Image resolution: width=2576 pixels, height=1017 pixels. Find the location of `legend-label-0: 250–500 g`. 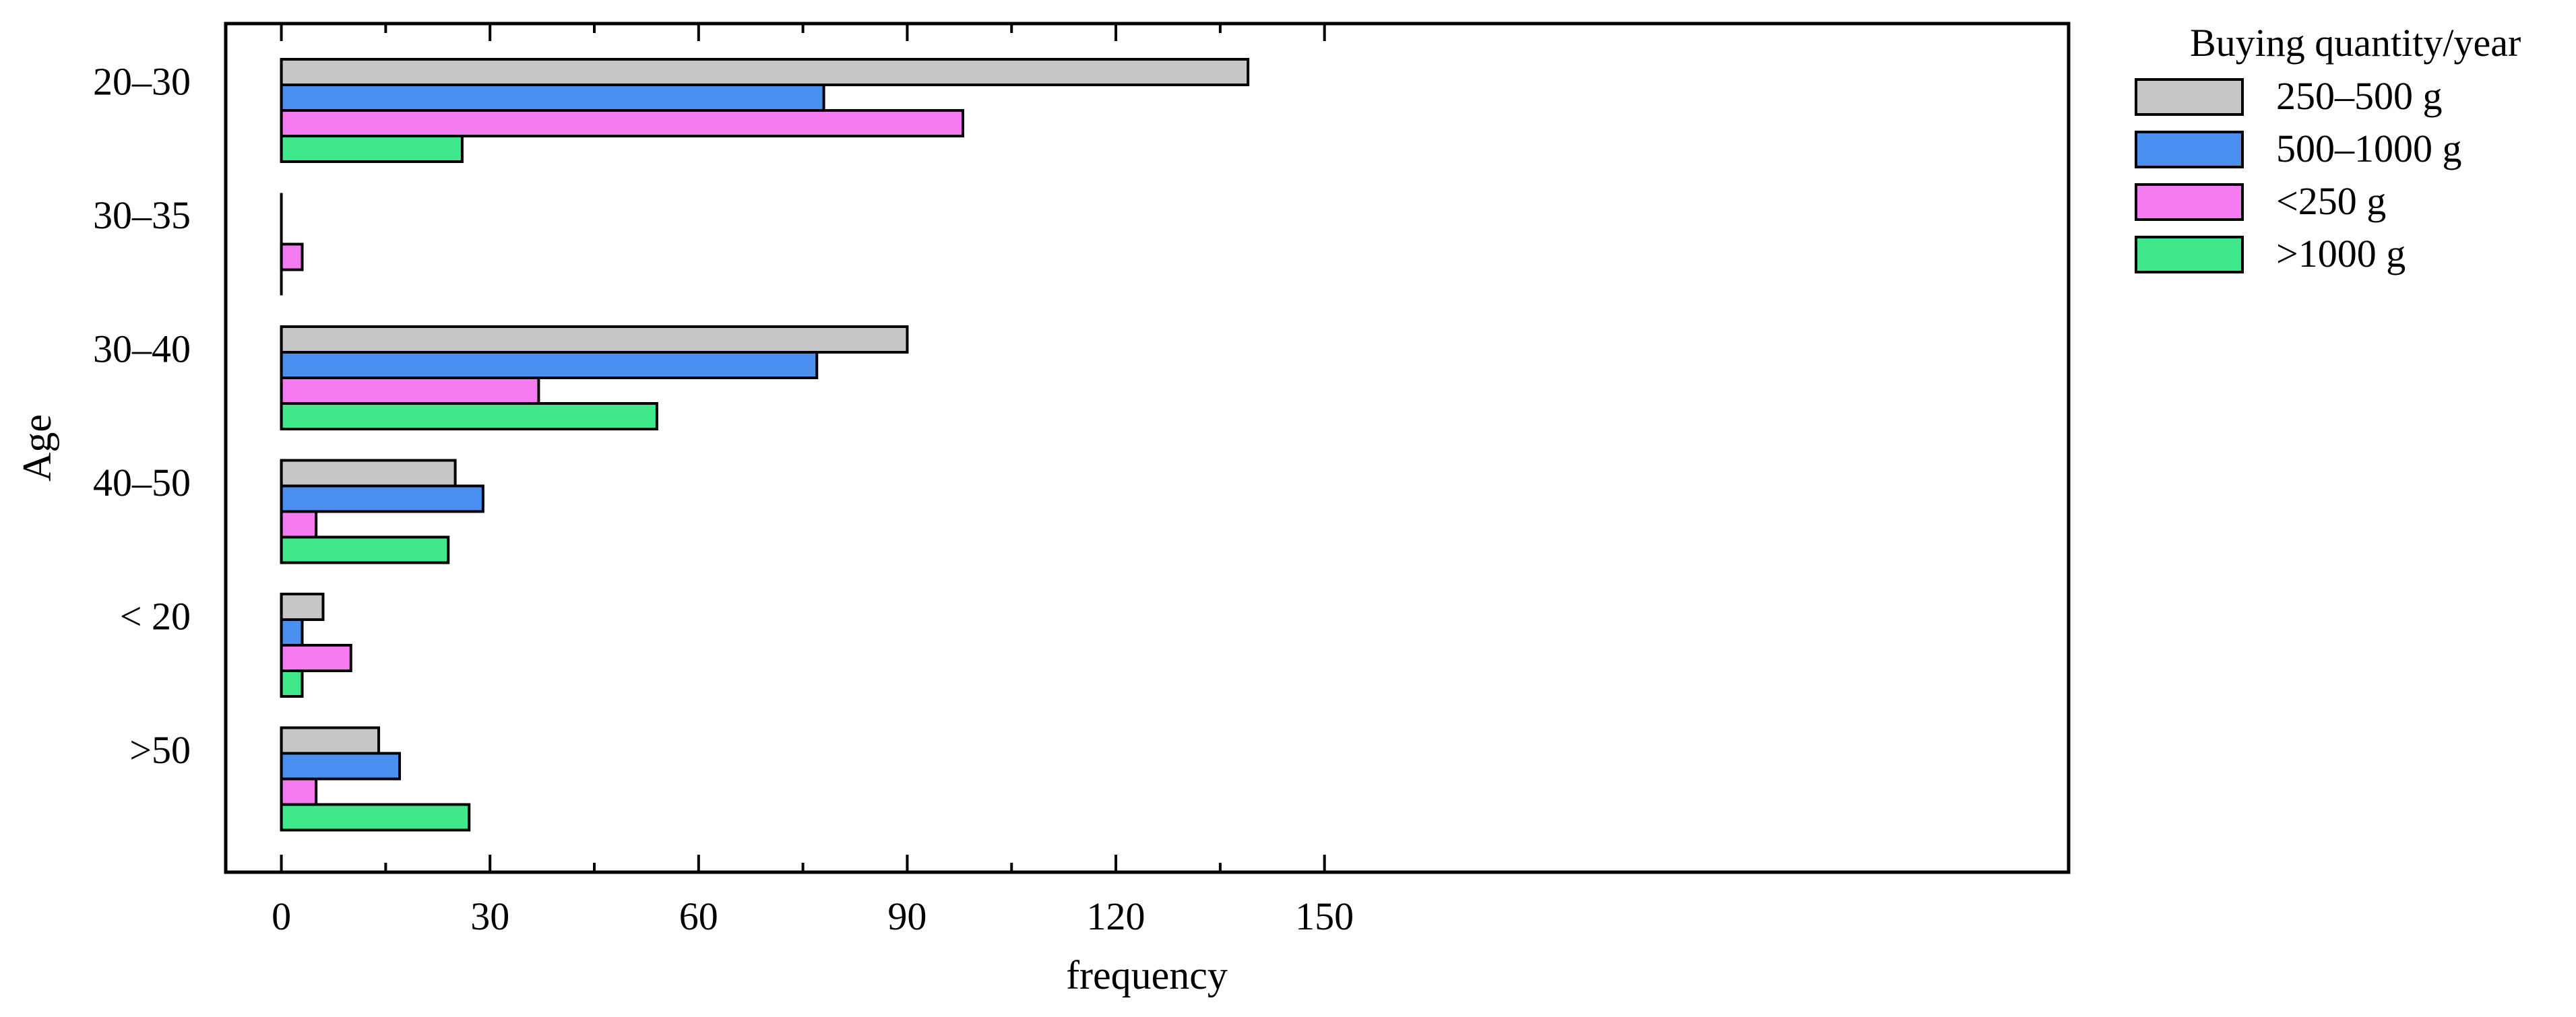

legend-label-0: 250–500 g is located at coordinates (2359, 96).